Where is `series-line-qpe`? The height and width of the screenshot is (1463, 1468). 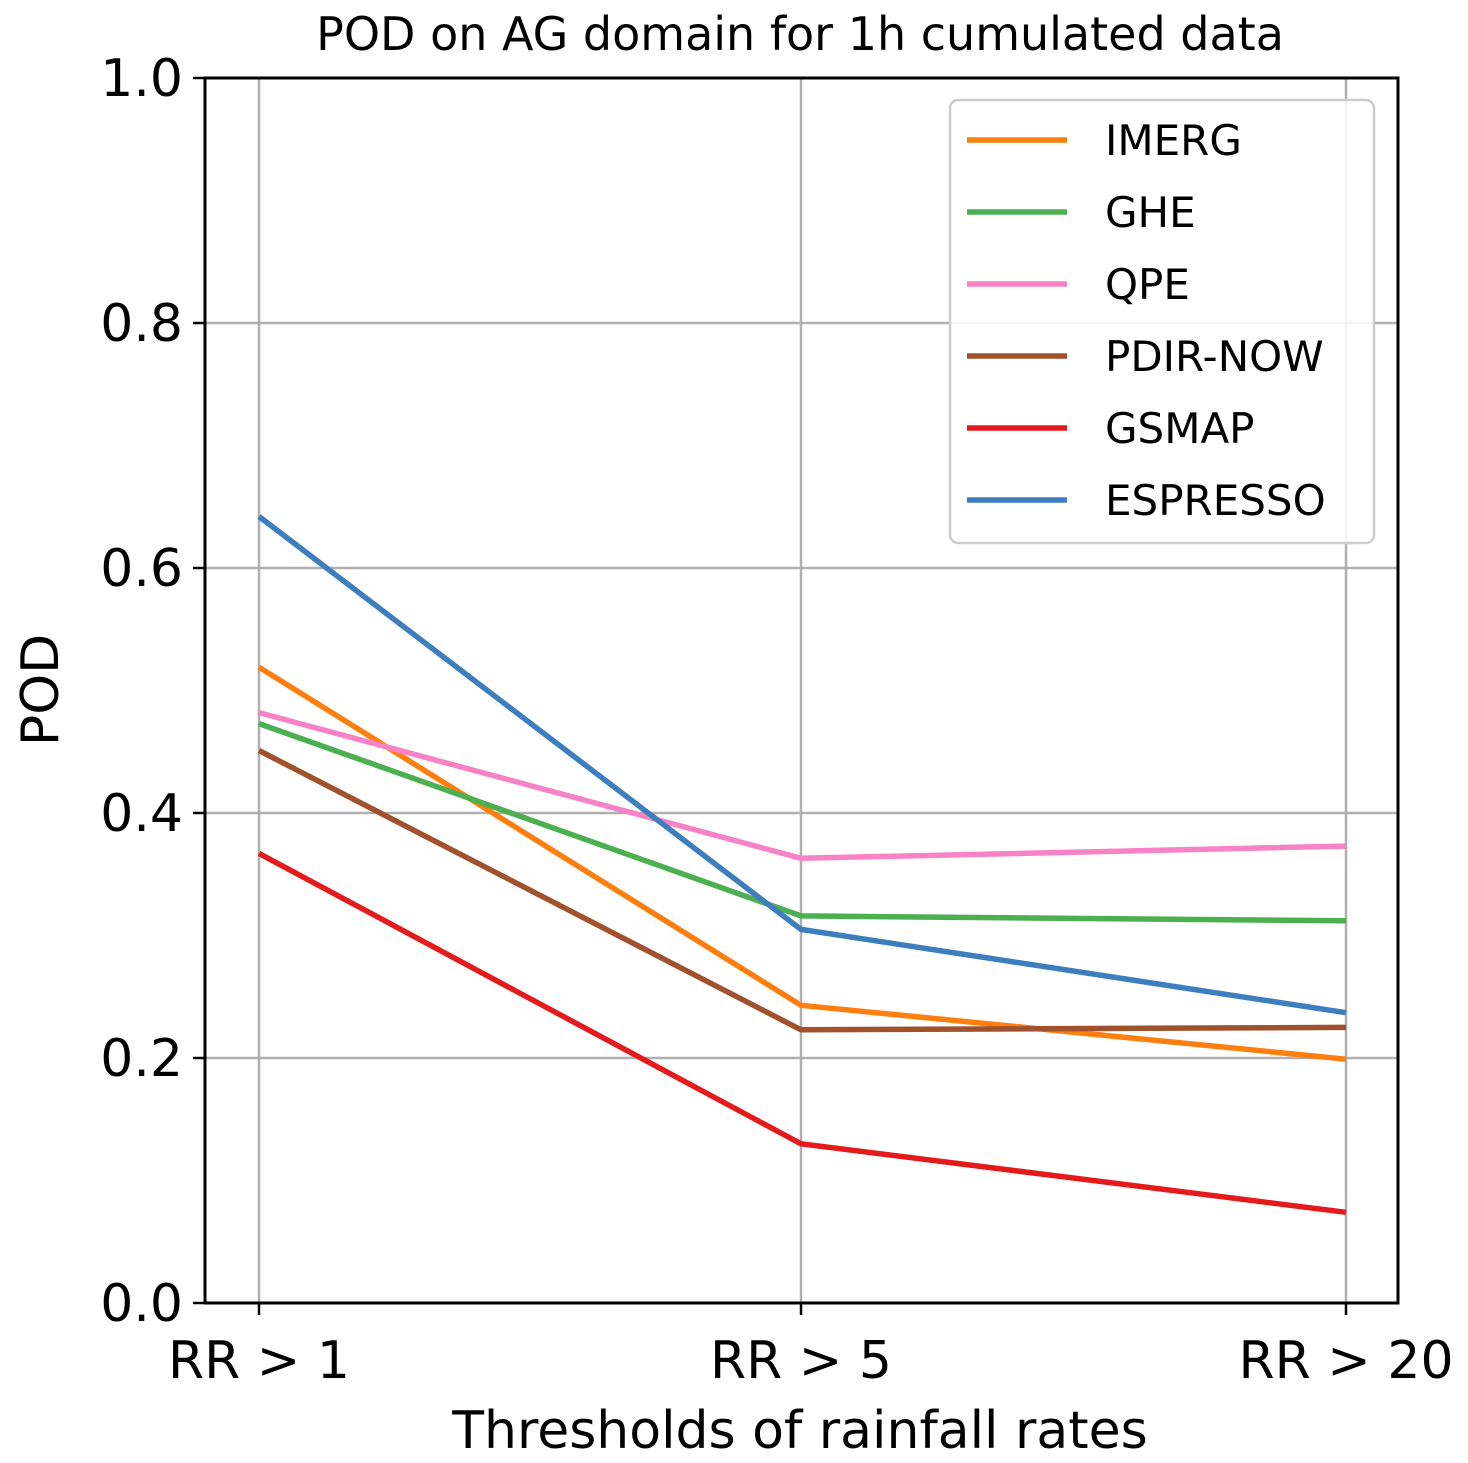
series-line-qpe is located at coordinates (802, 785).